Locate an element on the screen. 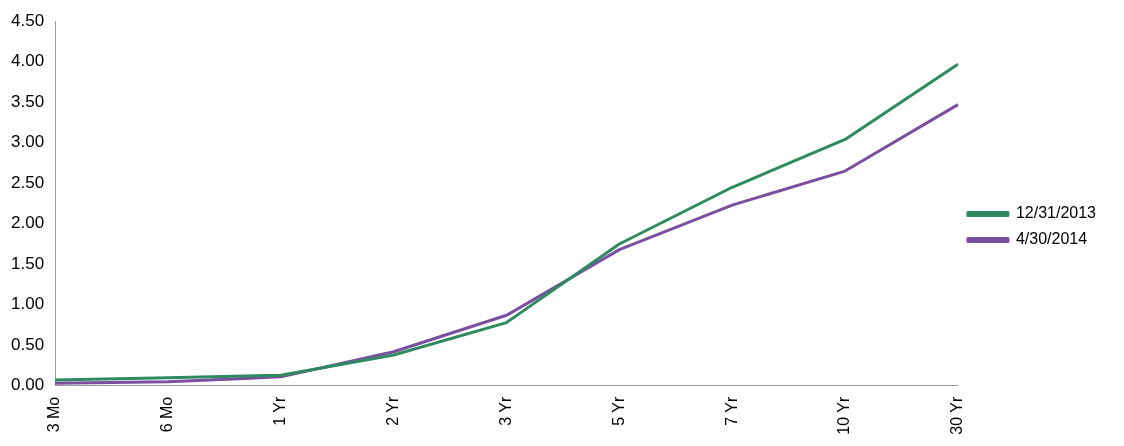 The width and height of the screenshot is (1124, 446). y-tick-label: 4.50 is located at coordinates (27, 20).